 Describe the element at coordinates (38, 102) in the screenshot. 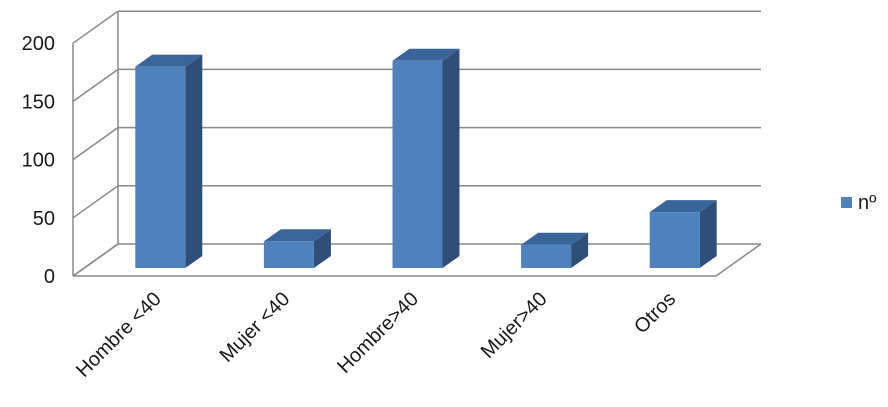

I see `y-tick-label: 150` at that location.